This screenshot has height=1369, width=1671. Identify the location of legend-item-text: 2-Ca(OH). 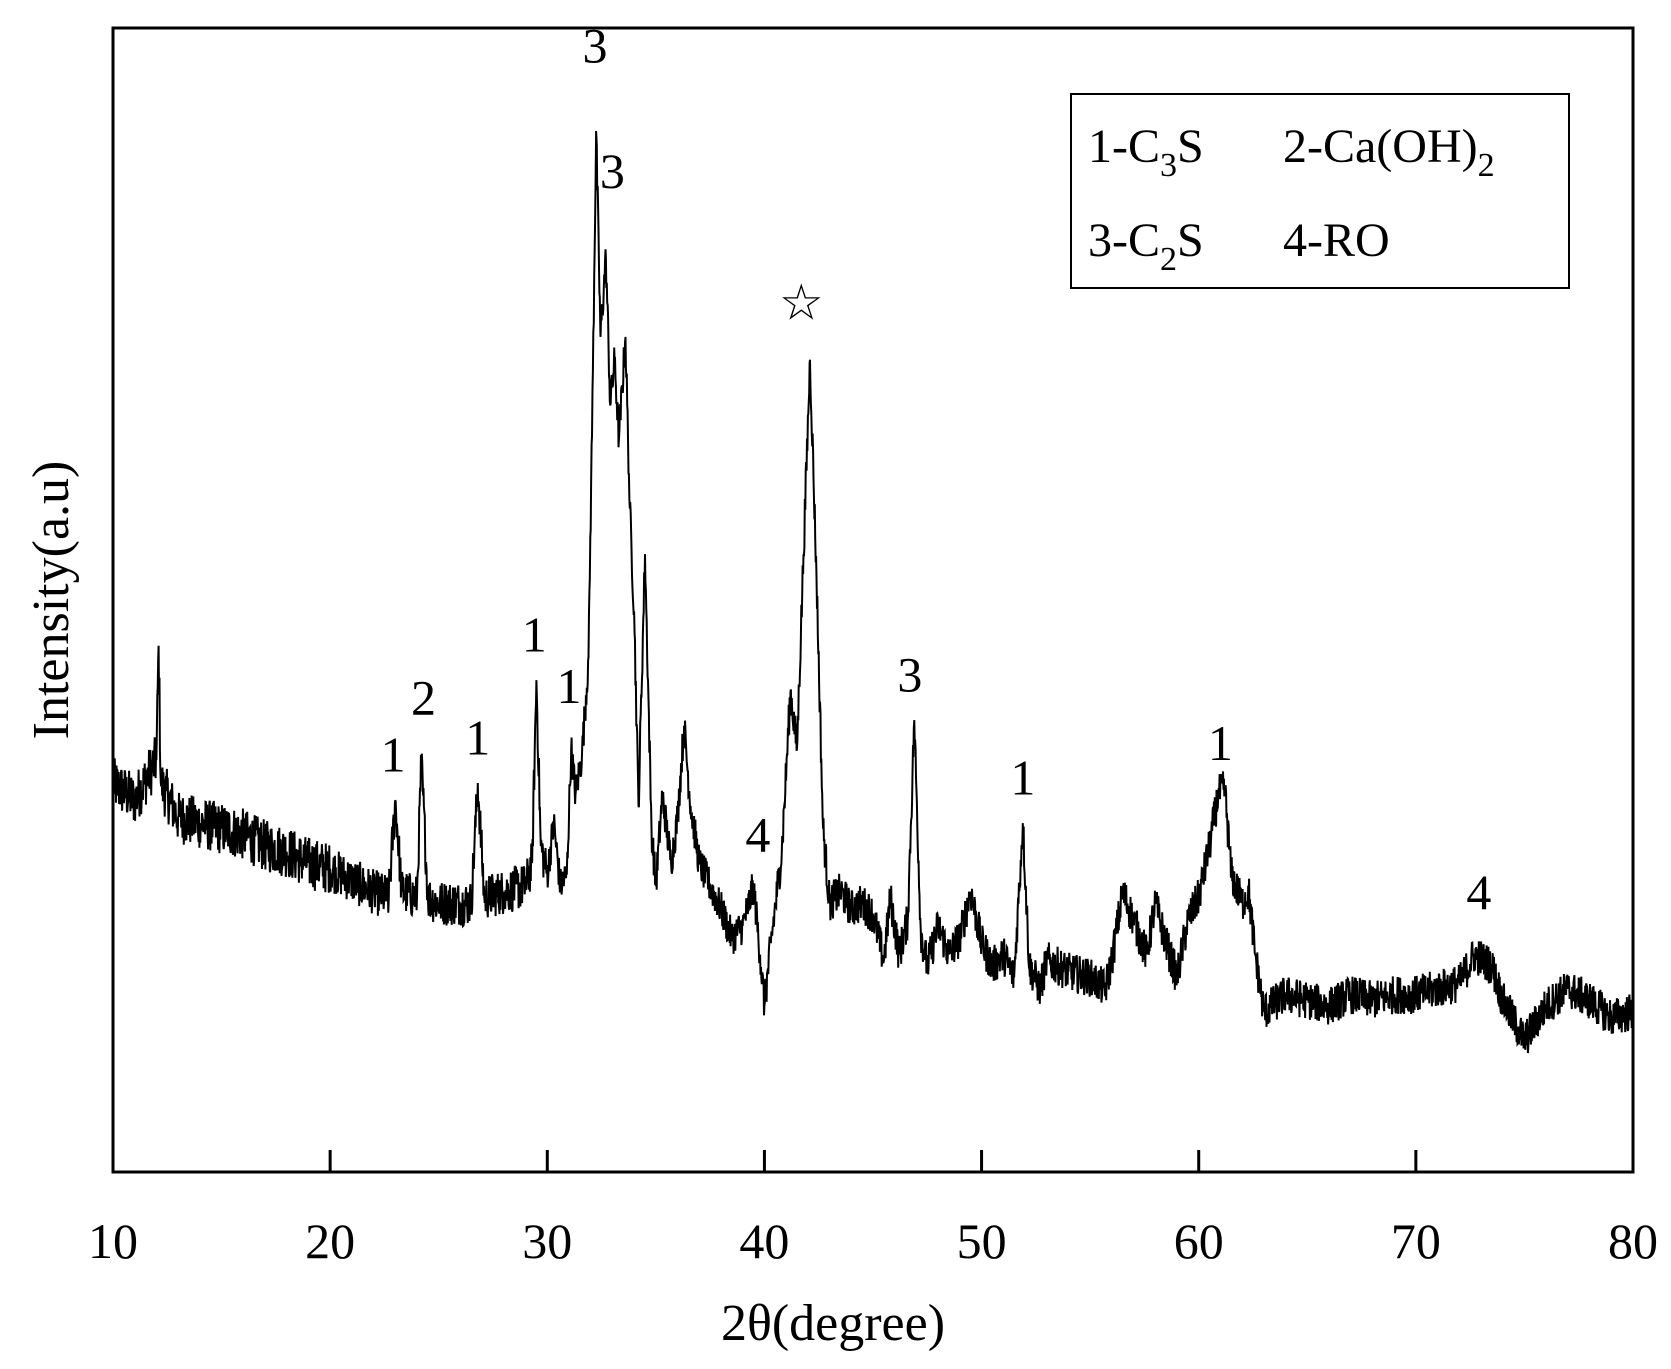
(1380, 146).